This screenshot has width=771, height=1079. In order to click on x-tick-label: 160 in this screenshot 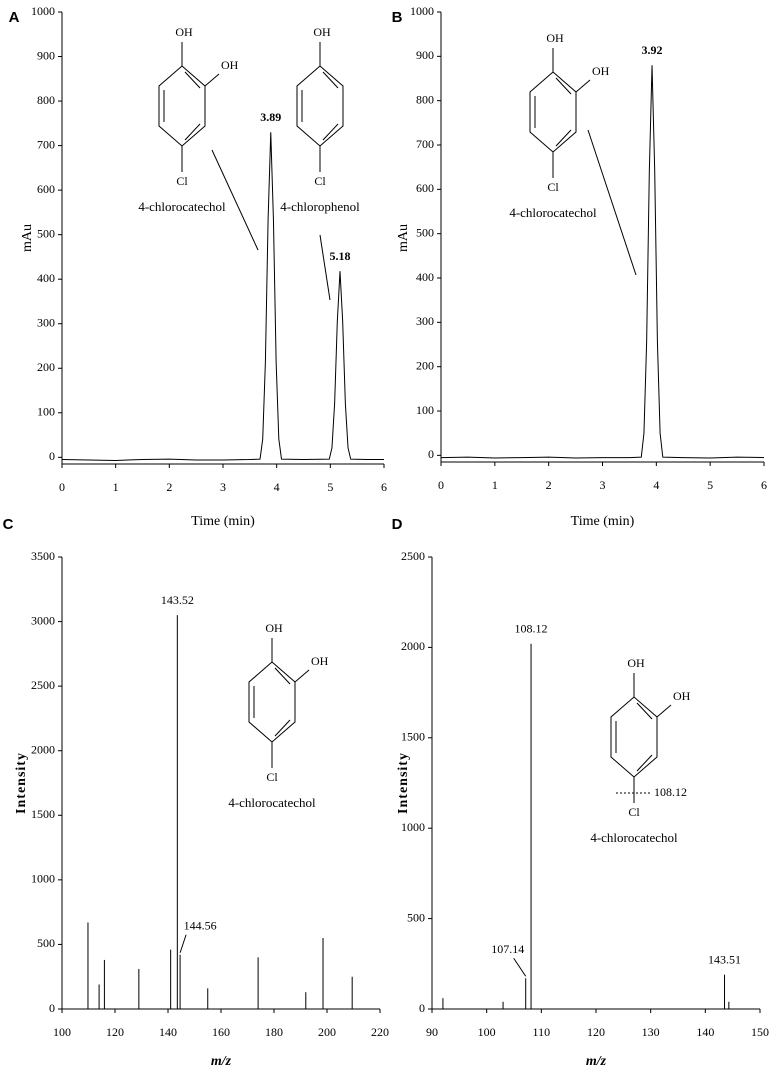, I will do `click(221, 1032)`.